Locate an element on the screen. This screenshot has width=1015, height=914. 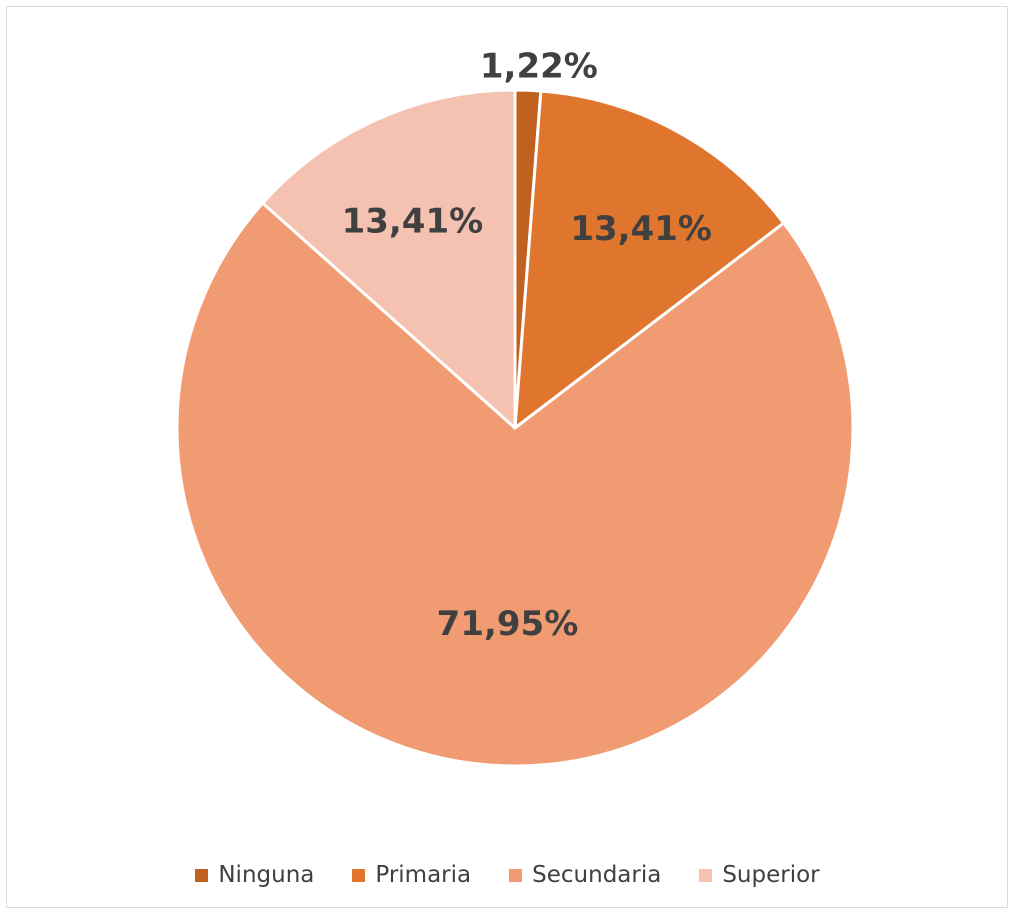
pie-slice-primaria is located at coordinates (649, 259).